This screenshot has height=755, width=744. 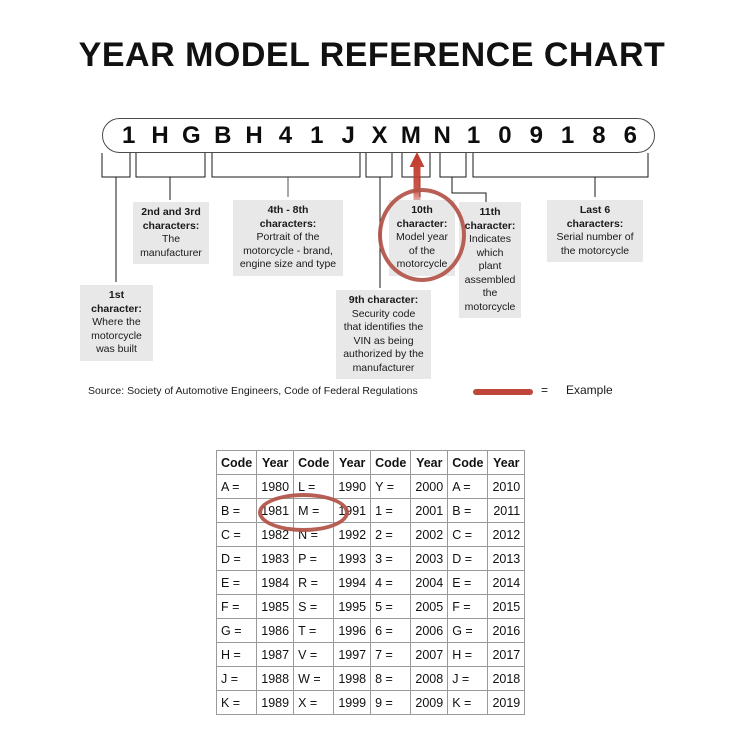 I want to click on cell-year: 2014, so click(x=506, y=582).